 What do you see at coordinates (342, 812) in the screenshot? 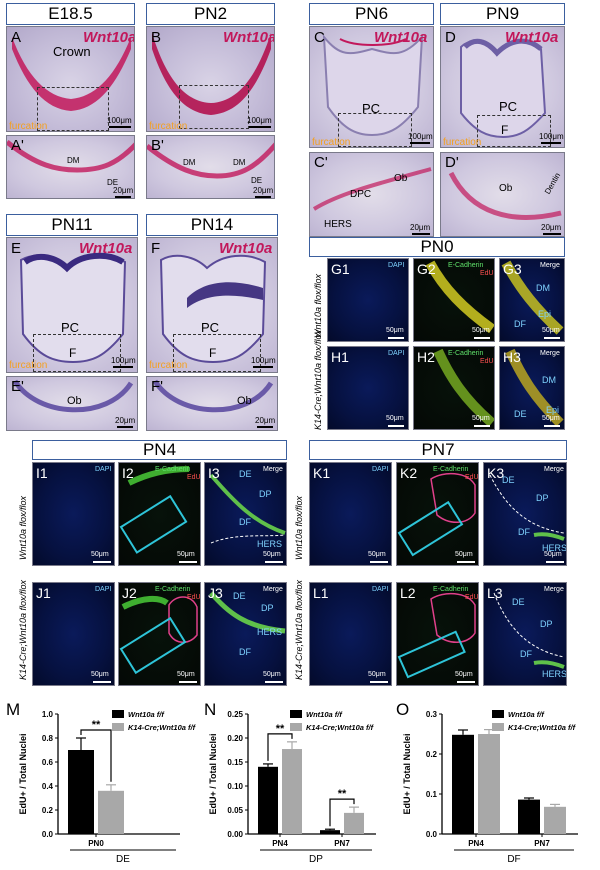
I see `significance-bracket` at bounding box center [342, 812].